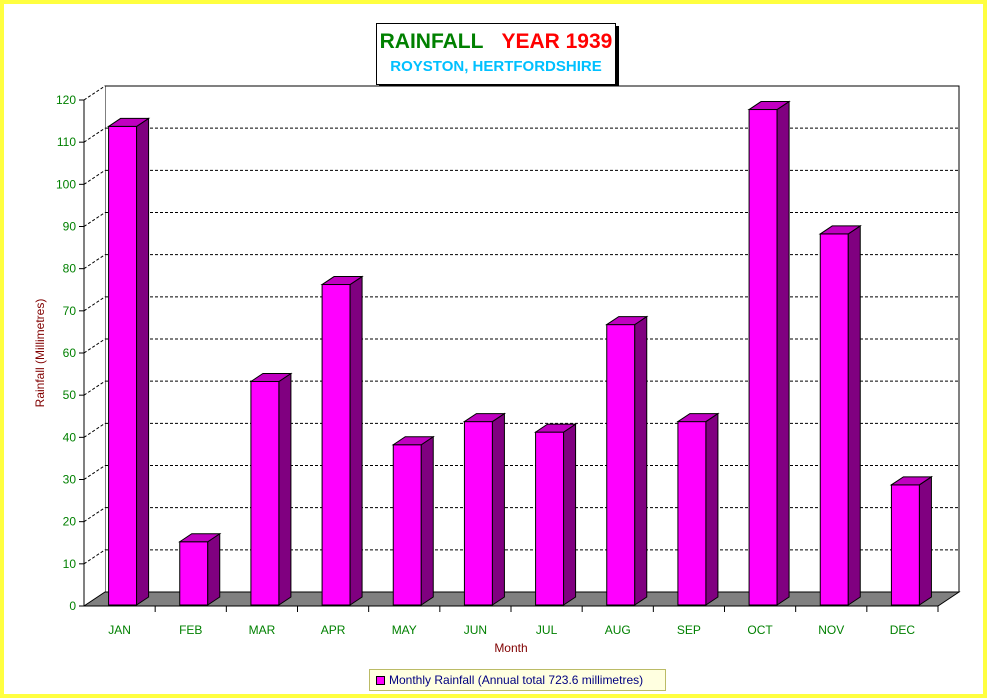 Image resolution: width=987 pixels, height=698 pixels. Describe the element at coordinates (119, 630) in the screenshot. I see `x-tick-label-jan: JAN` at that location.